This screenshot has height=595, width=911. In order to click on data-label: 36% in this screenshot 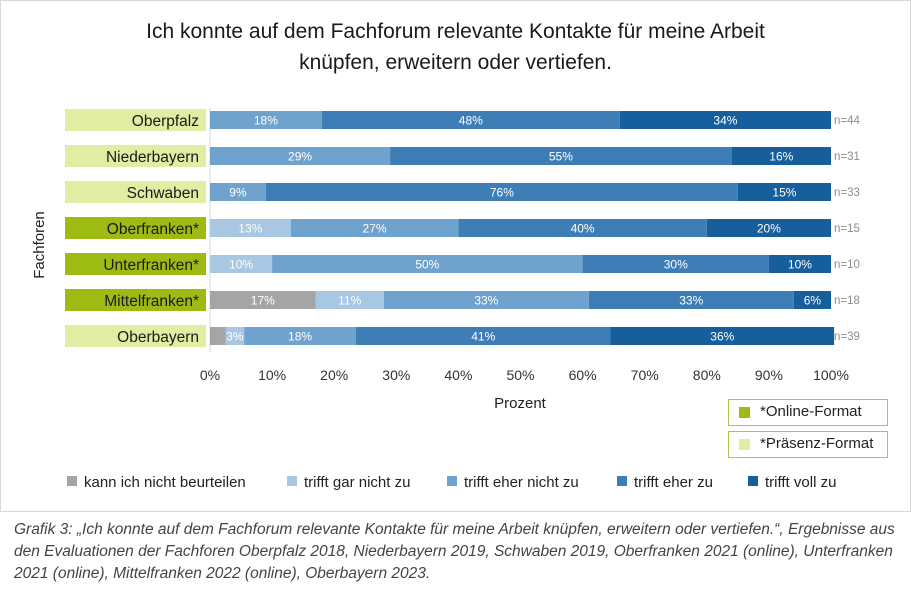, I will do `click(722, 337)`.